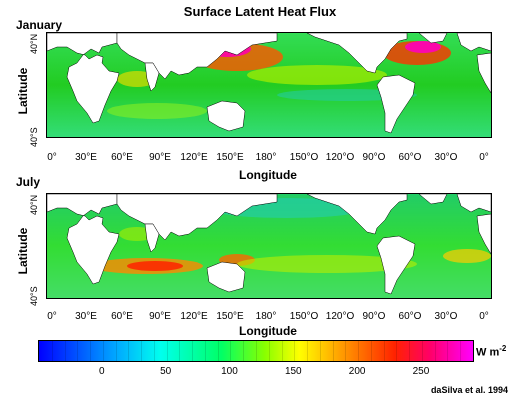  I want to click on figure-title: Surface Latent Heat Flux, so click(260, 11).